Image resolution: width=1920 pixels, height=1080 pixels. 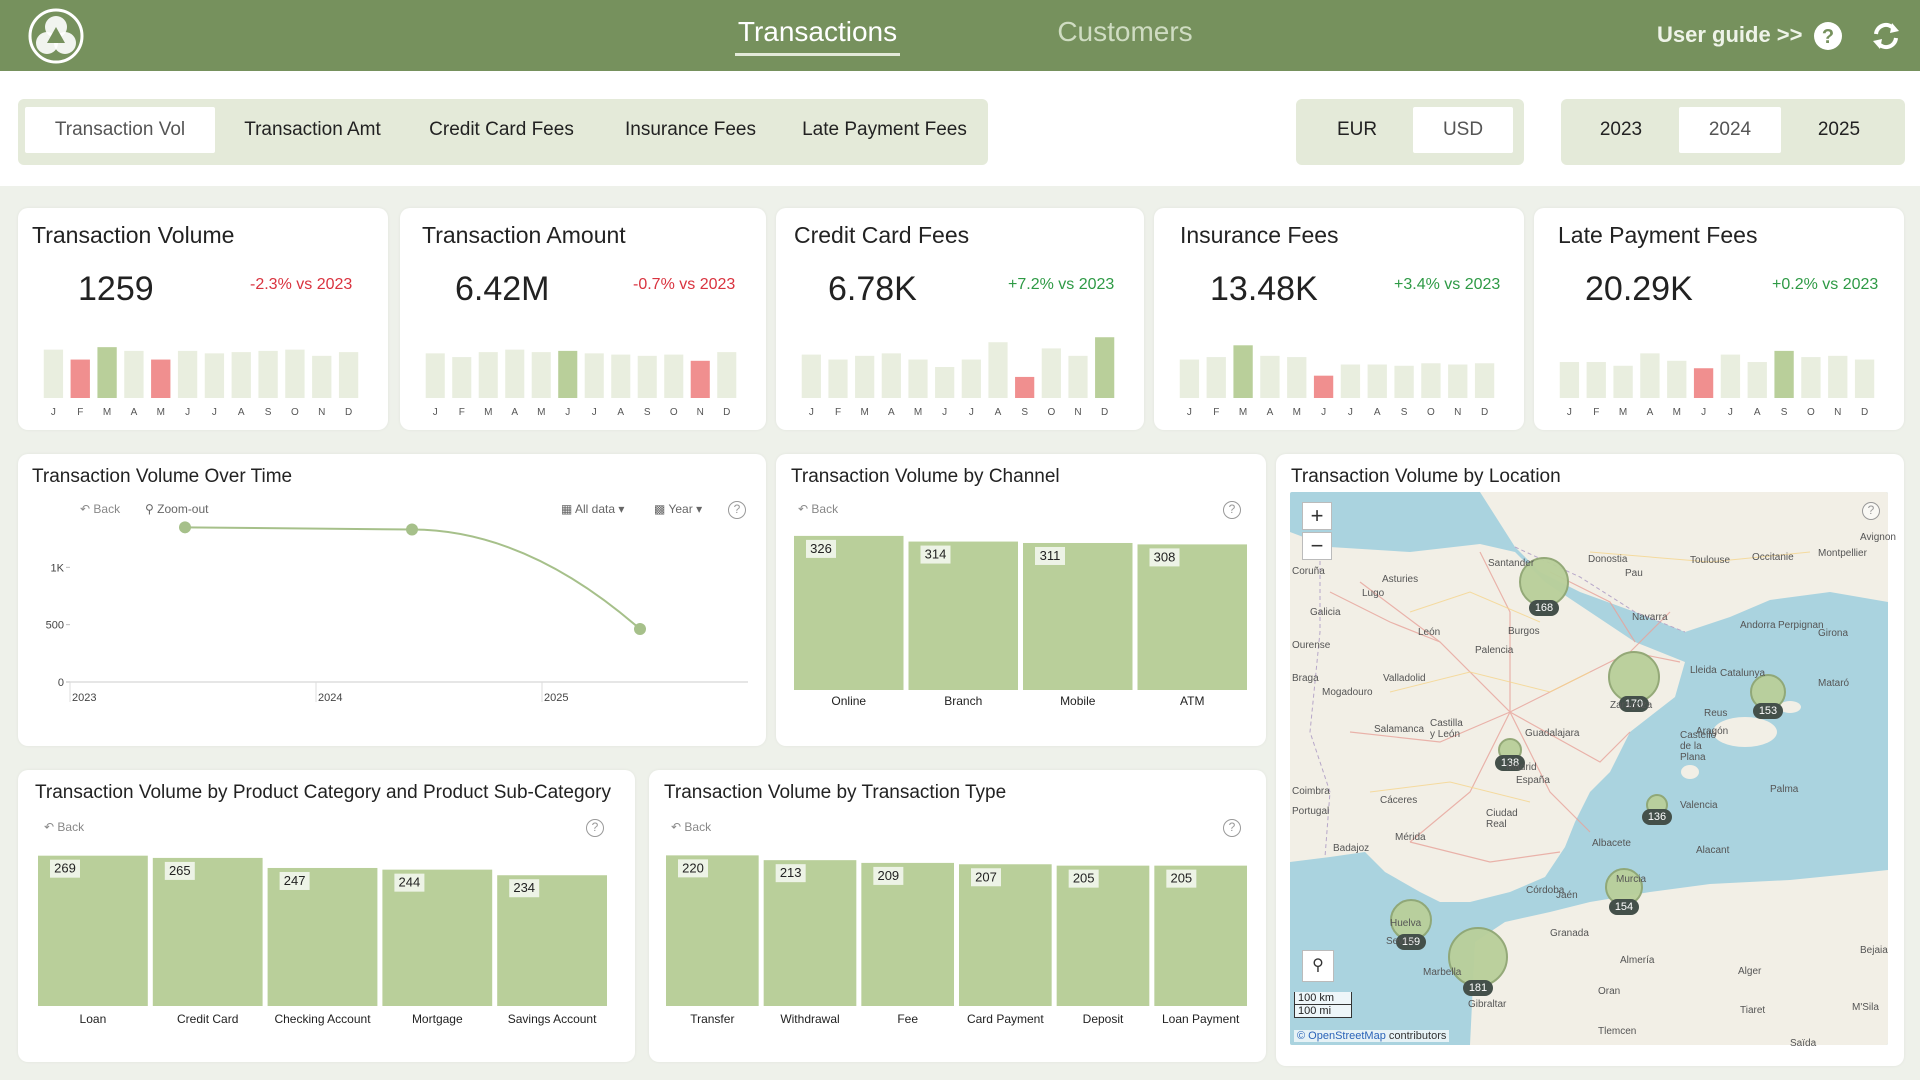 I want to click on metric-transaction-amt: Transaction Amt, so click(x=312, y=129).